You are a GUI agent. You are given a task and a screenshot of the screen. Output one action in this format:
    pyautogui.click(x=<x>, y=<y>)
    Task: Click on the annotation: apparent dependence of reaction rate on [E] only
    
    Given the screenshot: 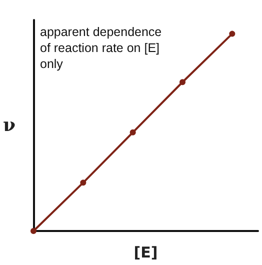 What is the action you would take?
    pyautogui.click(x=103, y=48)
    